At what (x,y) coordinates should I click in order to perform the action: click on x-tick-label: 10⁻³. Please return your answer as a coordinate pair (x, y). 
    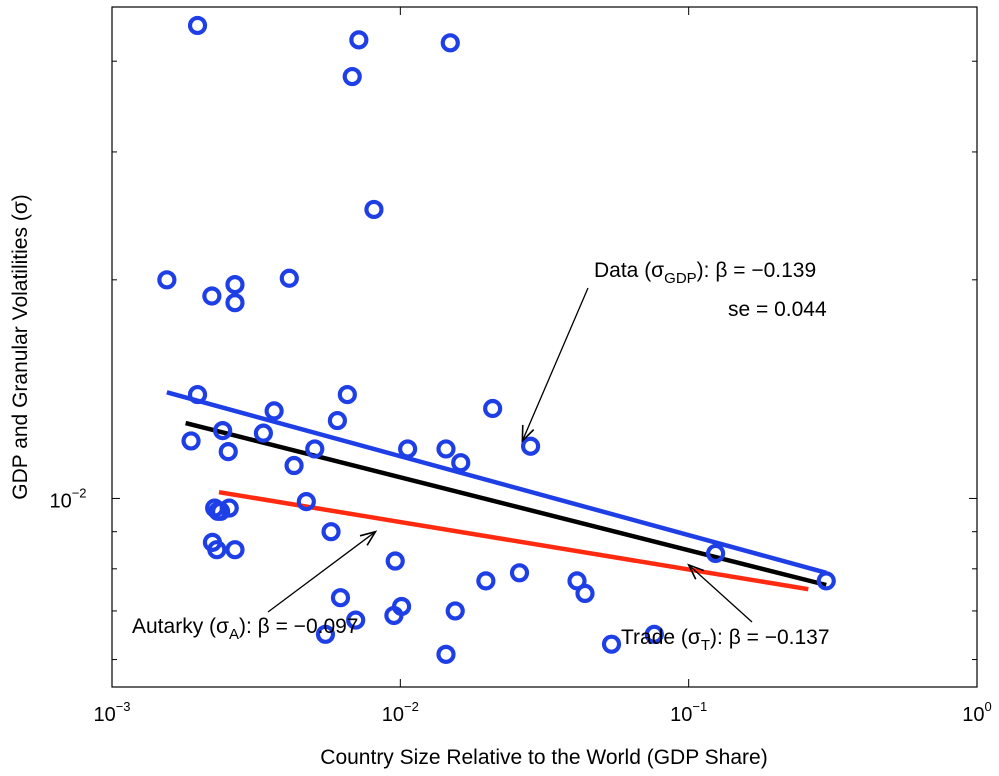
    Looking at the image, I should click on (111, 712).